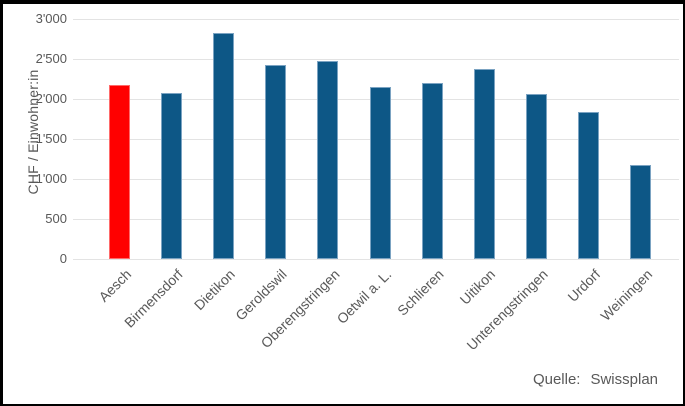  Describe the element at coordinates (120, 171) in the screenshot. I see `bar-aesch` at that location.